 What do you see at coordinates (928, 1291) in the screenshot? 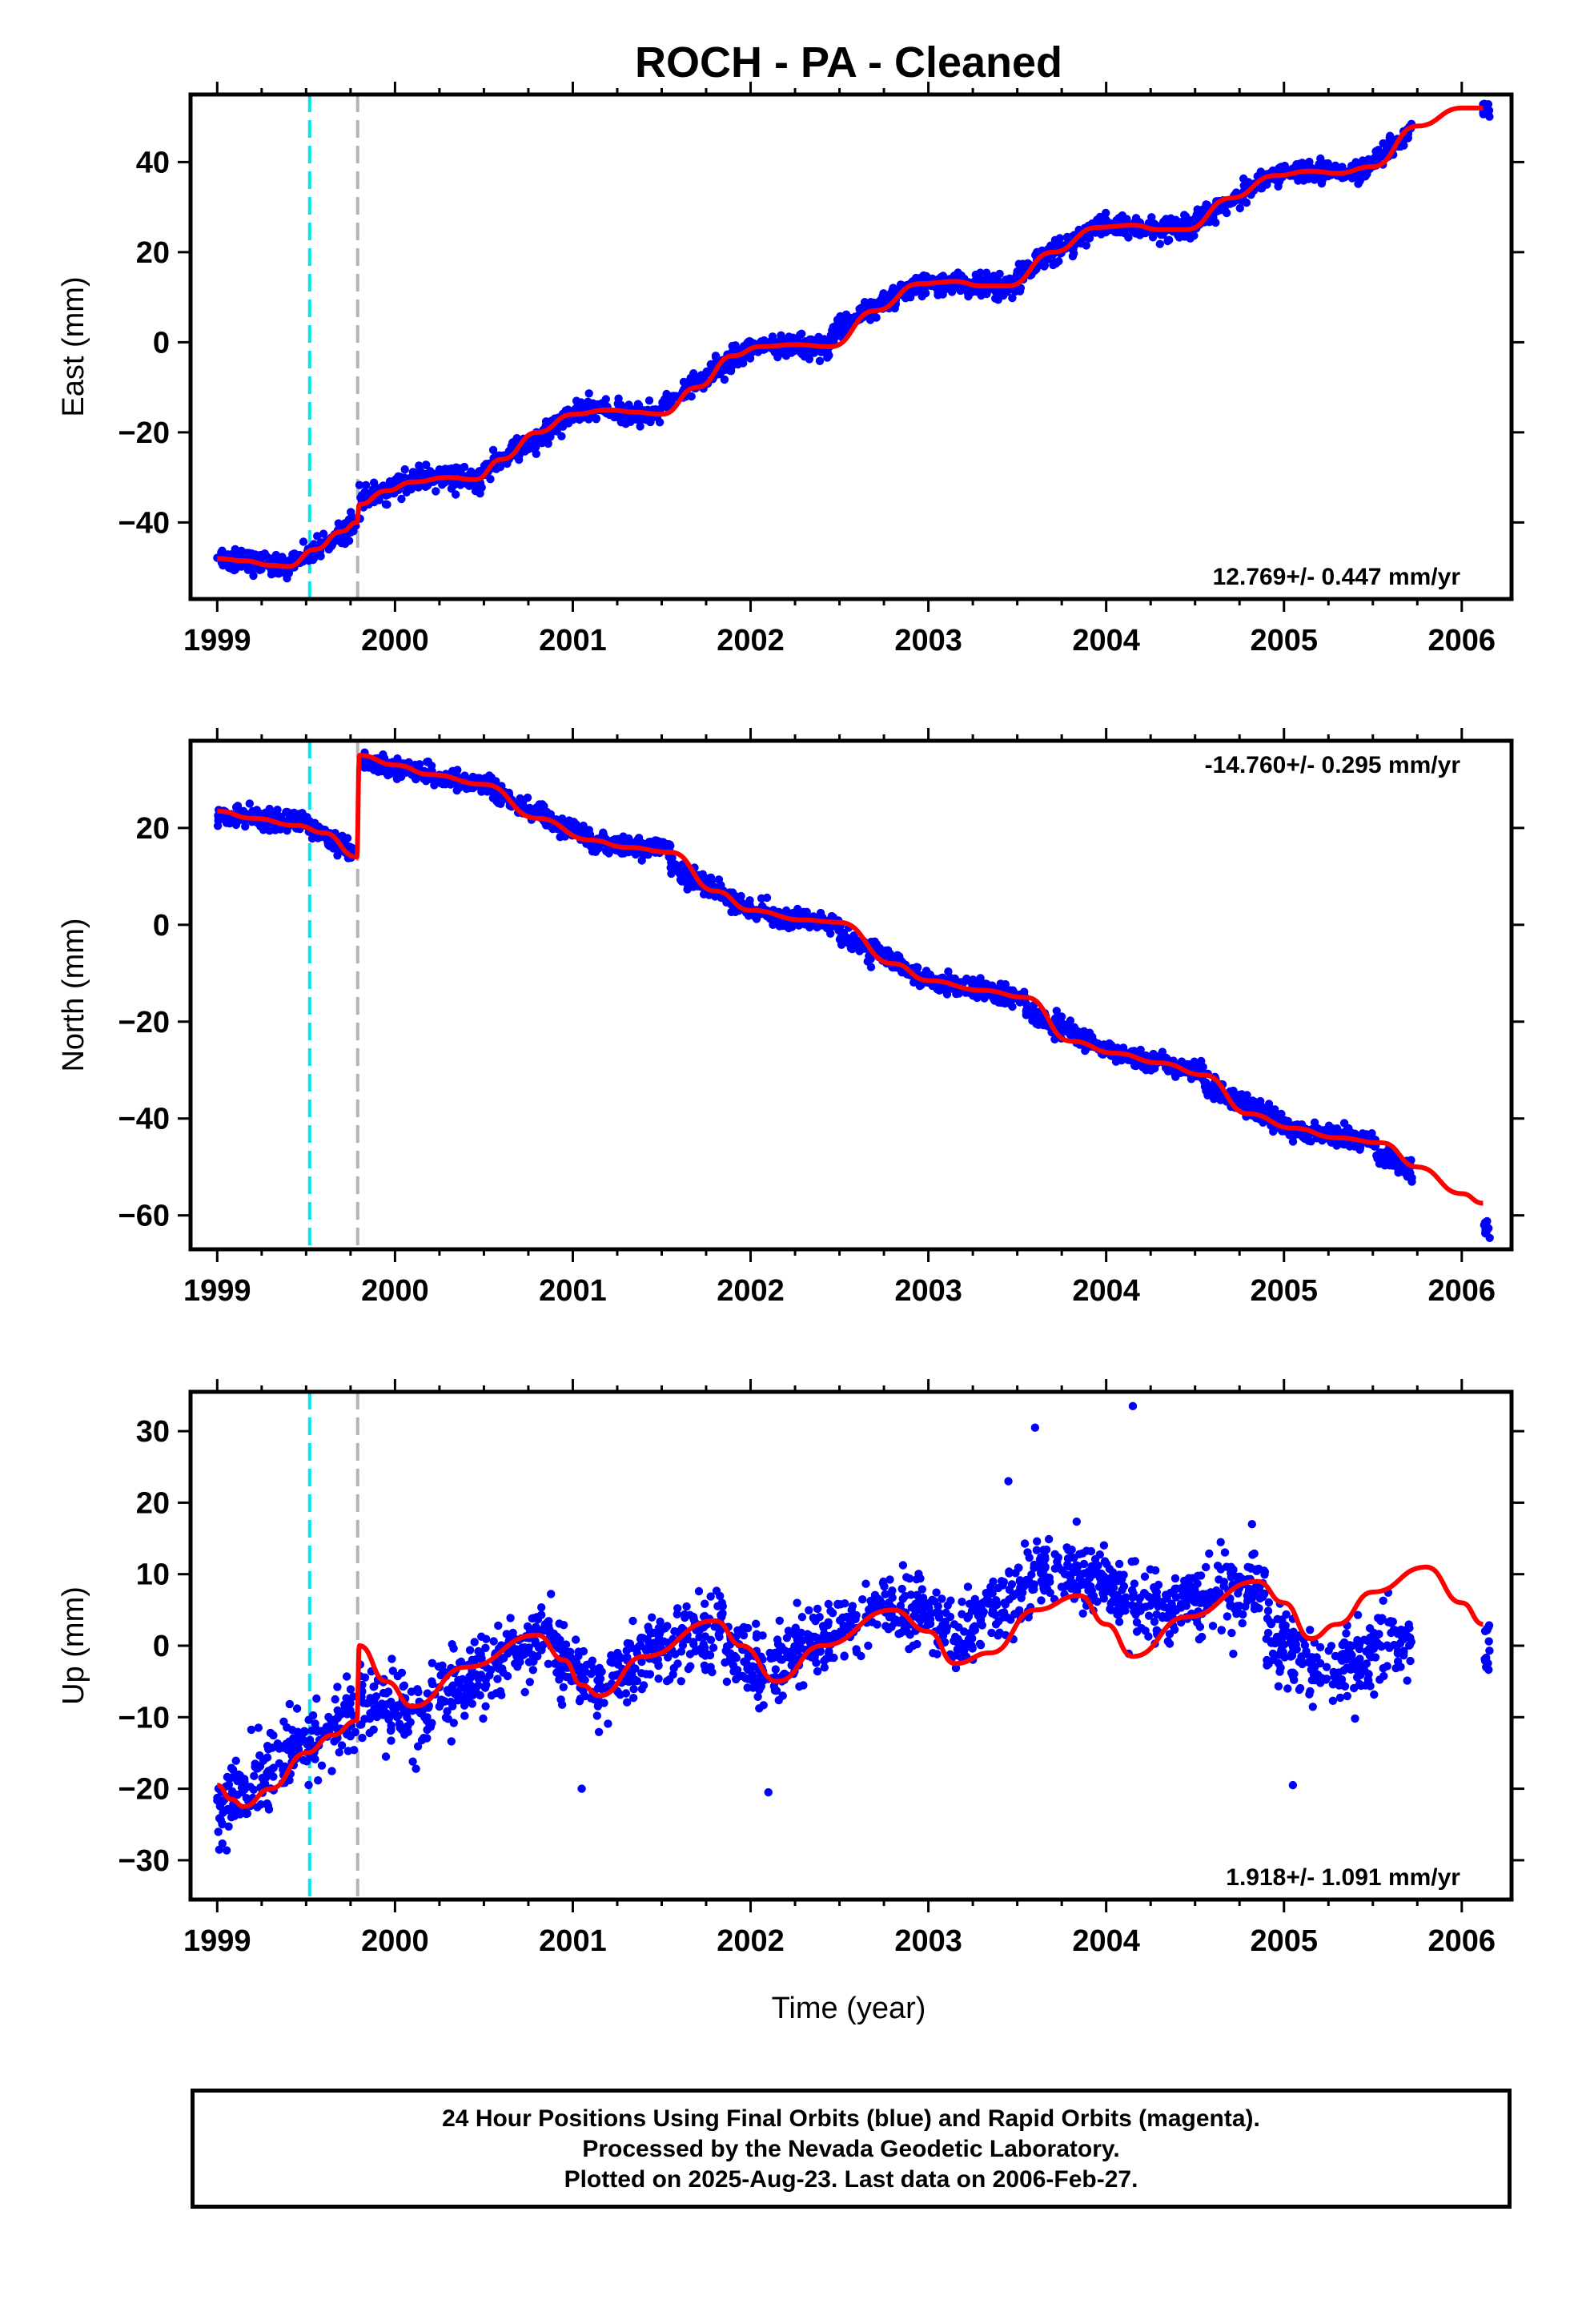
I see `x-tick-label: 2003` at bounding box center [928, 1291].